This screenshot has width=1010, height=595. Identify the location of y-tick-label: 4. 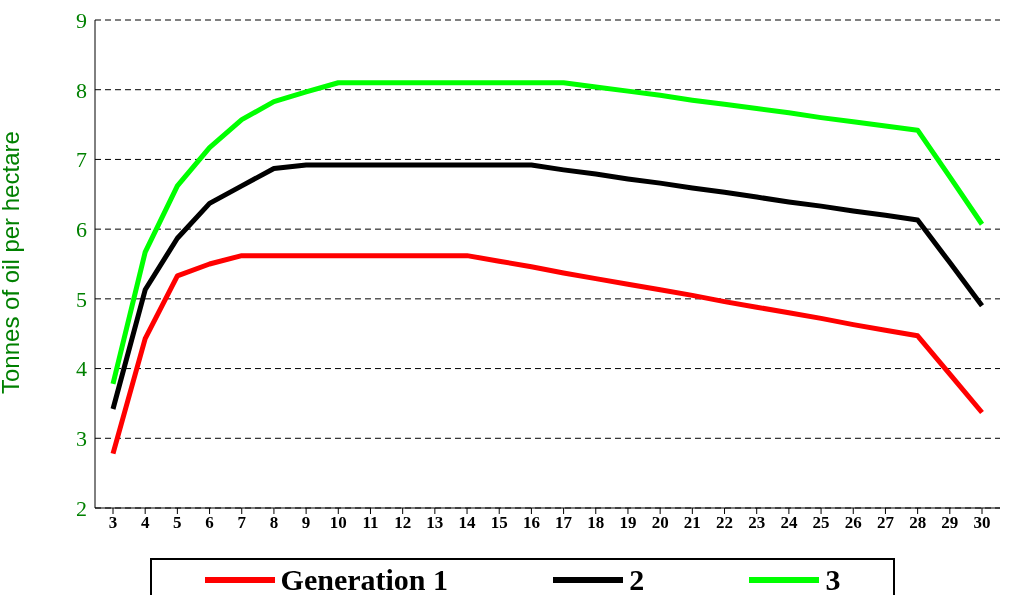
(81, 369).